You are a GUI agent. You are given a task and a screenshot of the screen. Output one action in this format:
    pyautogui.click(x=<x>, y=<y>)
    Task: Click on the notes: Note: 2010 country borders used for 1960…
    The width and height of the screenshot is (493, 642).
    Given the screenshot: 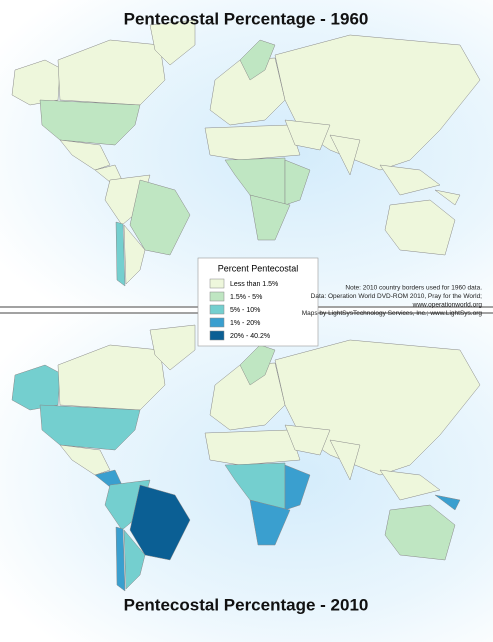 What is the action you would take?
    pyautogui.click(x=392, y=301)
    